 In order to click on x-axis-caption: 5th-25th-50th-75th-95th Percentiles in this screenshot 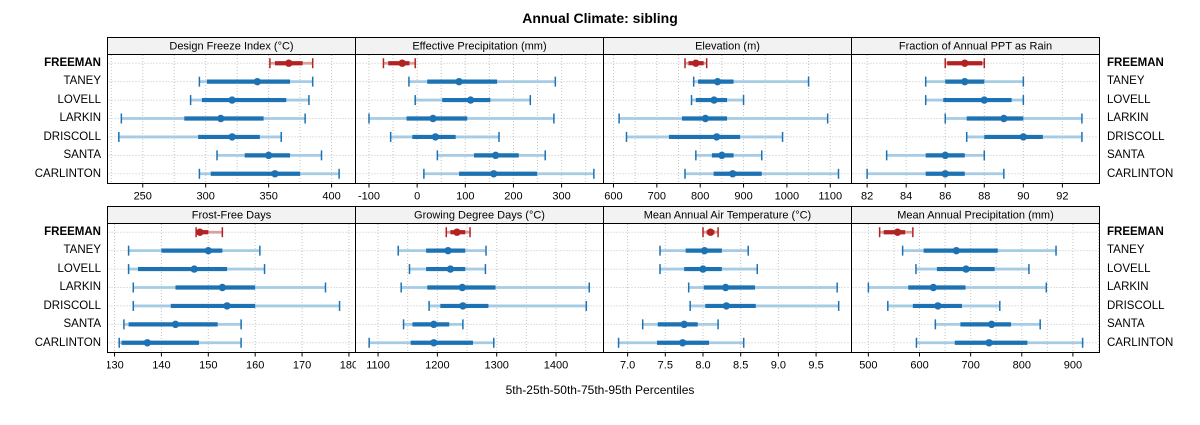, I will do `click(600, 390)`.